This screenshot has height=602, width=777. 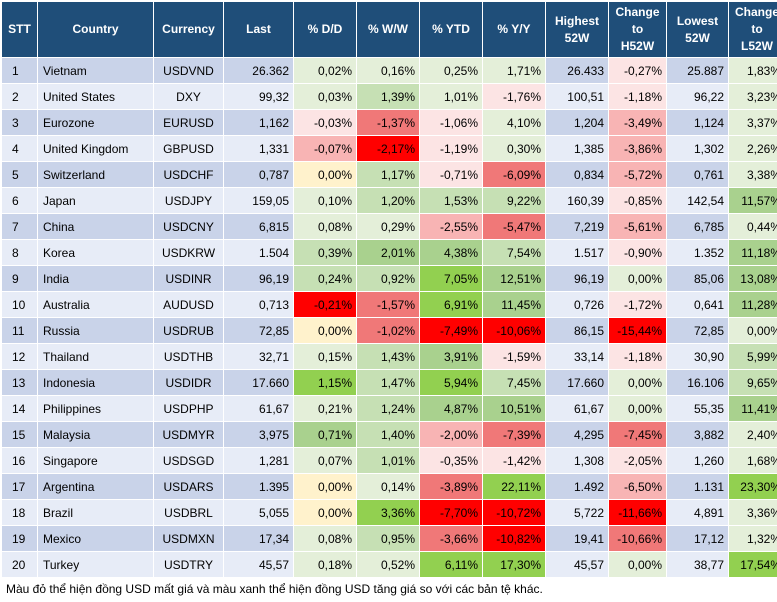 I want to click on cell-ytd: 3,91%, so click(x=451, y=356).